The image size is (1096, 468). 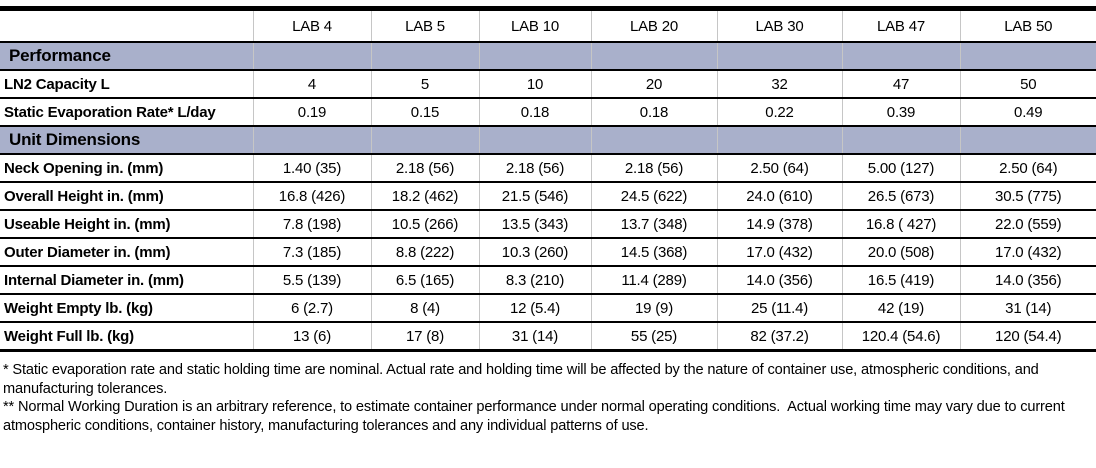 I want to click on cell-value: 24.5 (622), so click(x=653, y=195).